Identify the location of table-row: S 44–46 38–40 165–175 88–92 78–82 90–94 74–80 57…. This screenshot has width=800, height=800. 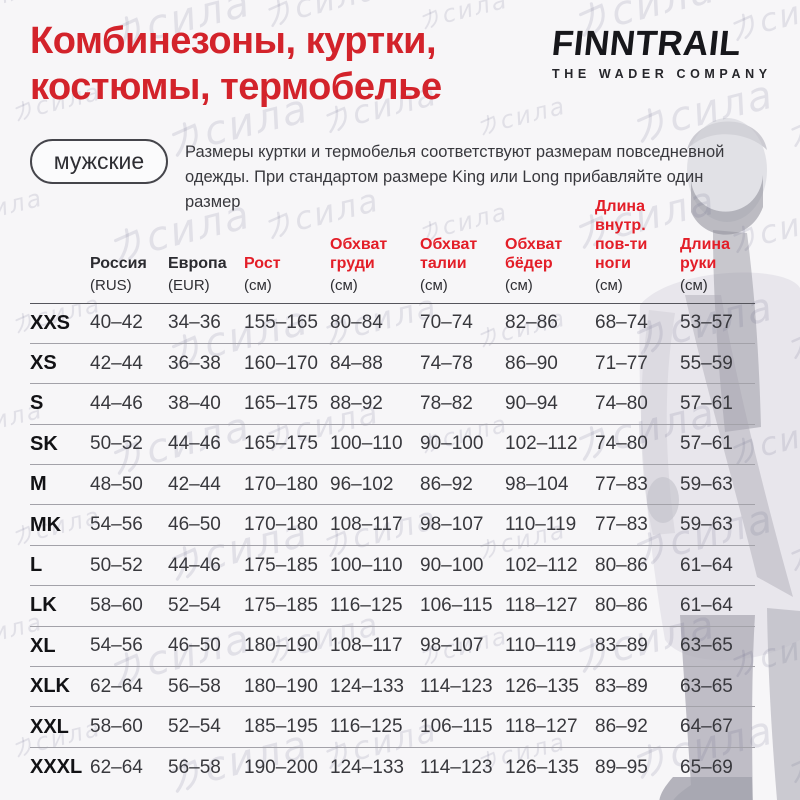
(392, 404).